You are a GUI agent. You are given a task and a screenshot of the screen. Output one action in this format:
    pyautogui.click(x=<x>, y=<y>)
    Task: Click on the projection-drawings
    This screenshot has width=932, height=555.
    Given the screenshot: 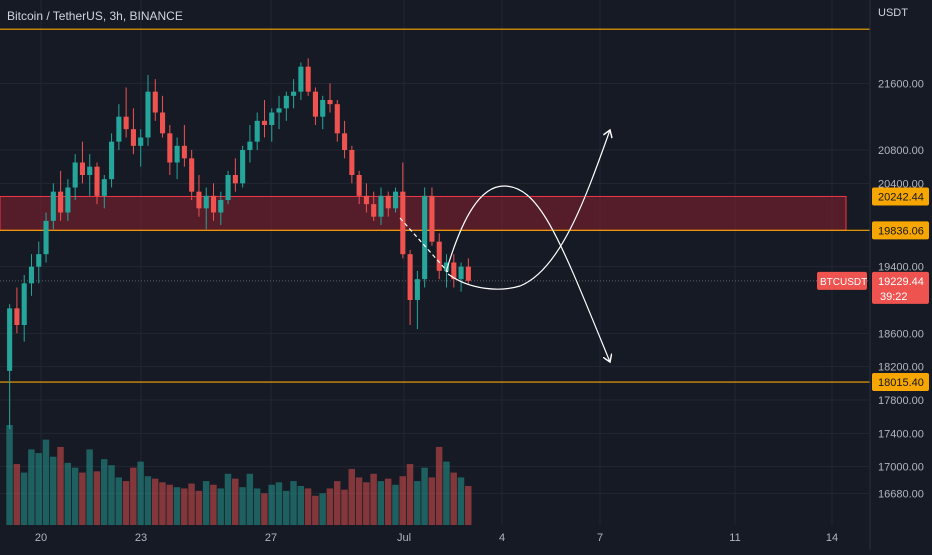 What is the action you would take?
    pyautogui.click(x=504, y=246)
    